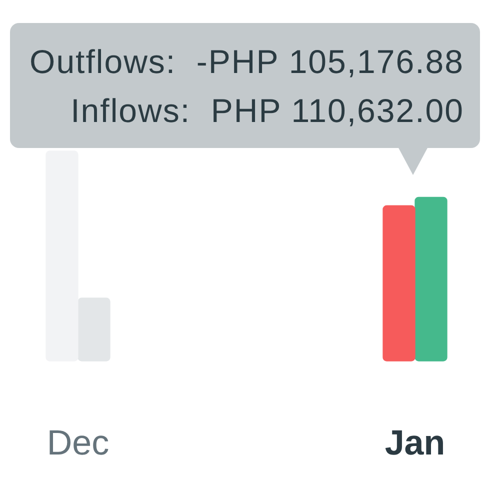 The height and width of the screenshot is (485, 498). I want to click on text: Inflows: PHP 110,632.00, so click(267, 111).